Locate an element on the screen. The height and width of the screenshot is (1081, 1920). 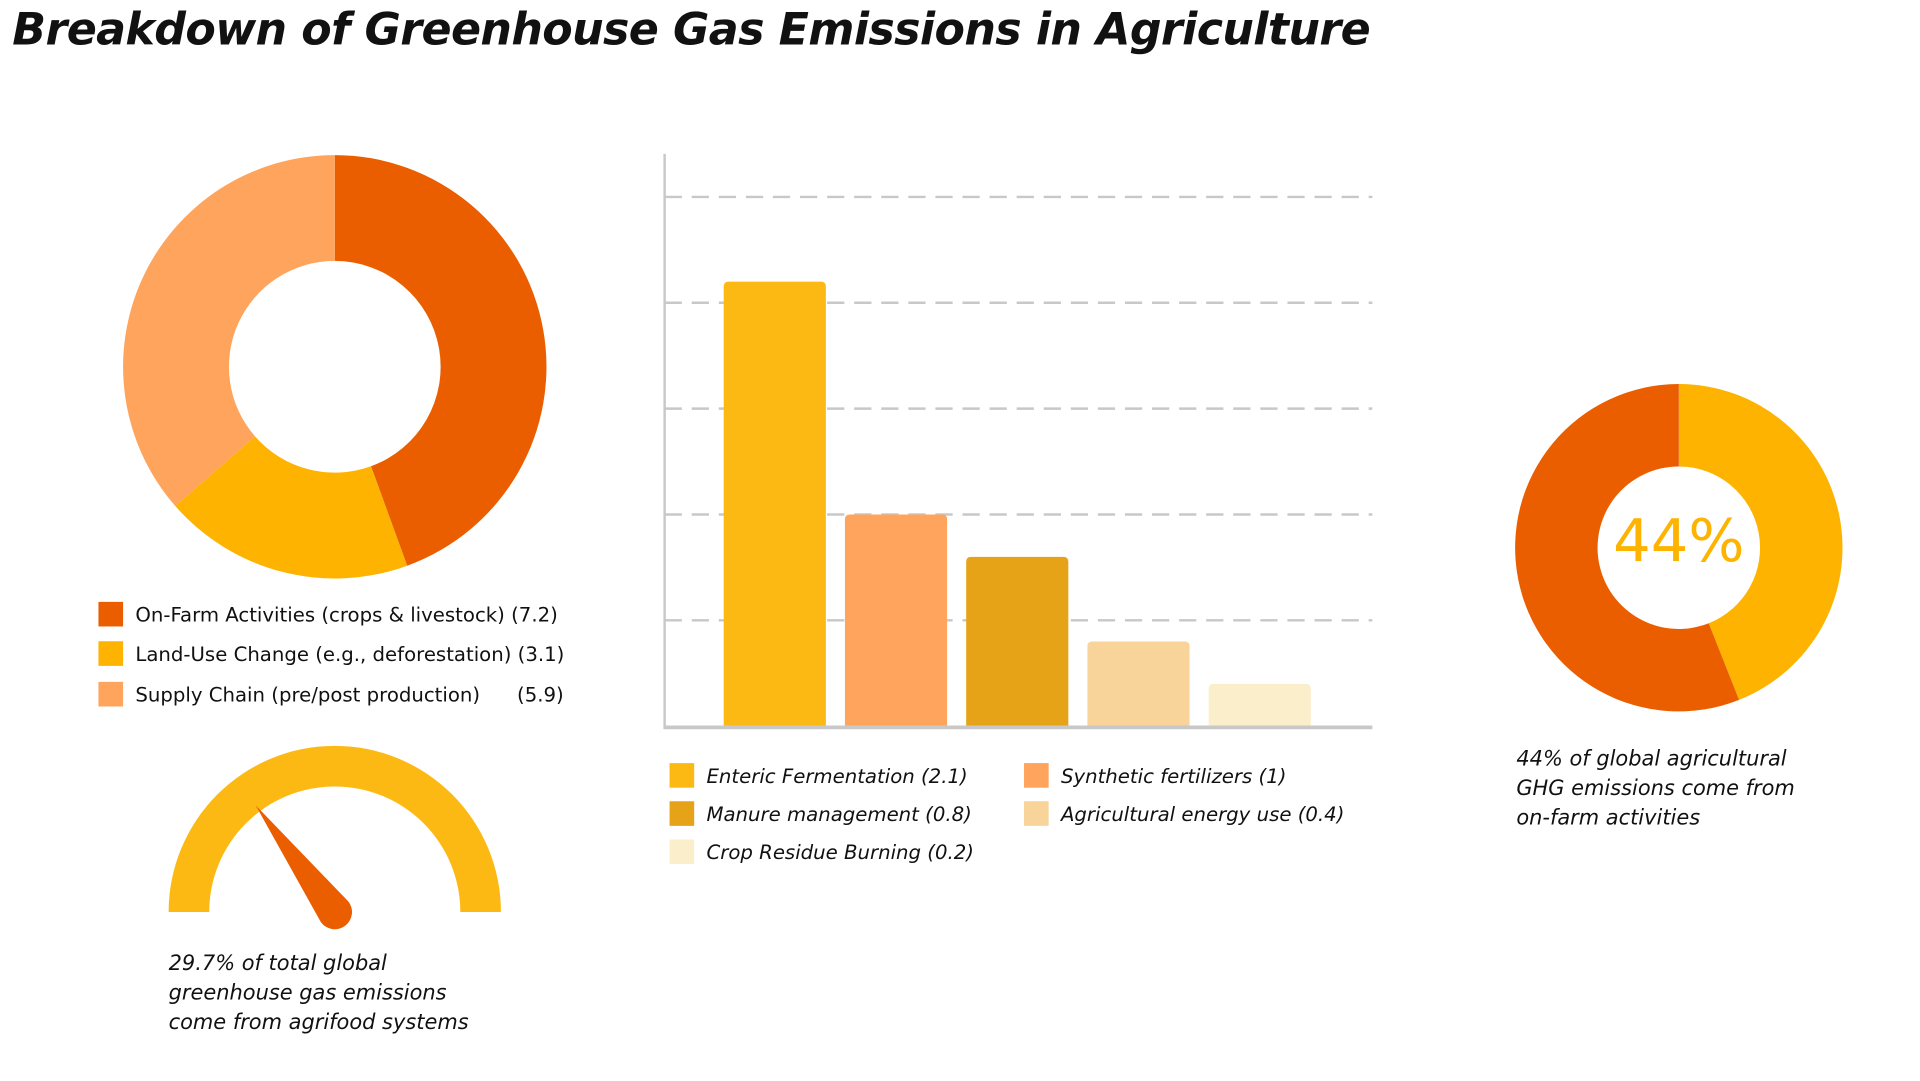
bar-legend-item: Enteric Fermentation (2.1) is located at coordinates (818, 775).